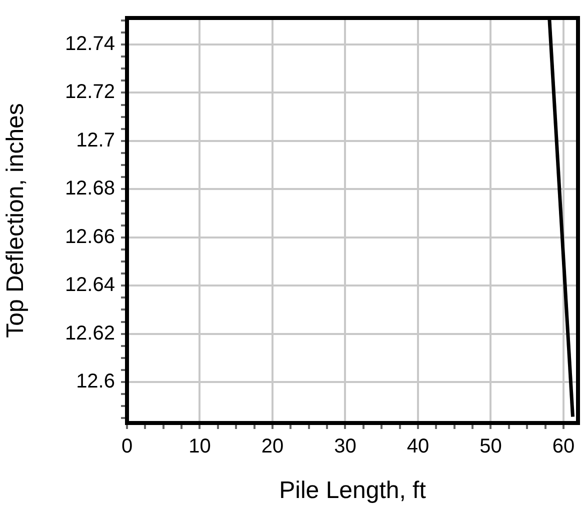  Describe the element at coordinates (89, 44) in the screenshot. I see `y-tick-label: 12.74` at that location.